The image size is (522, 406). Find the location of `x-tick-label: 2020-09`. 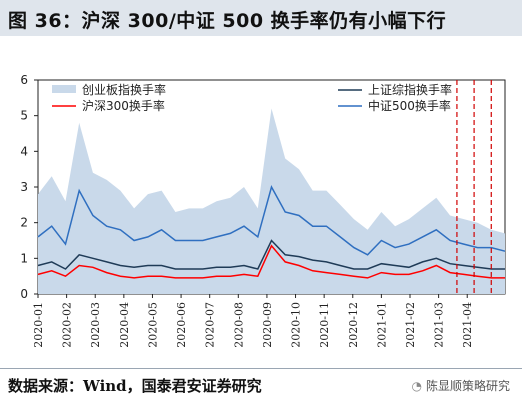

x-tick-label: 2020-09 is located at coordinates (267, 325).